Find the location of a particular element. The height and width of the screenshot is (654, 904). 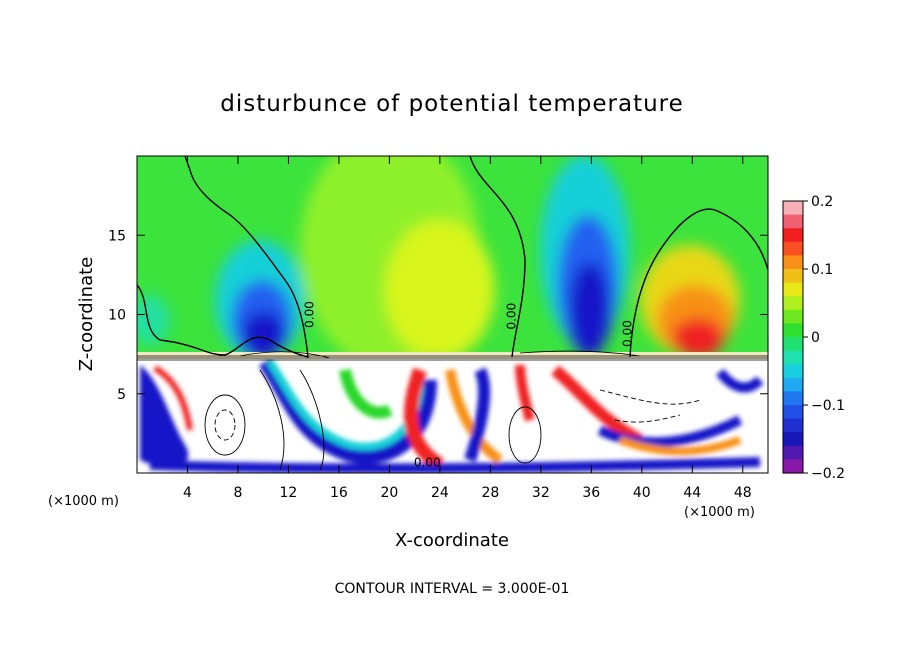

colorbar-tick-label: −0.2 is located at coordinates (828, 474).